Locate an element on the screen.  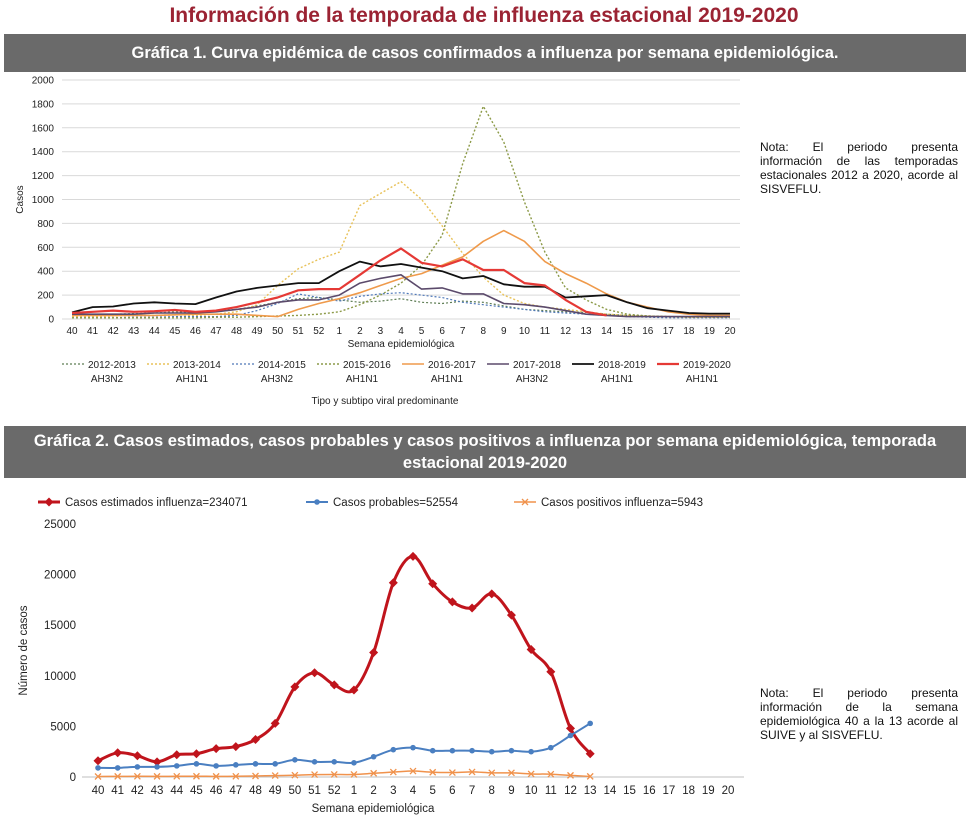
chart2-x-tick-label: 51 is located at coordinates (314, 791).